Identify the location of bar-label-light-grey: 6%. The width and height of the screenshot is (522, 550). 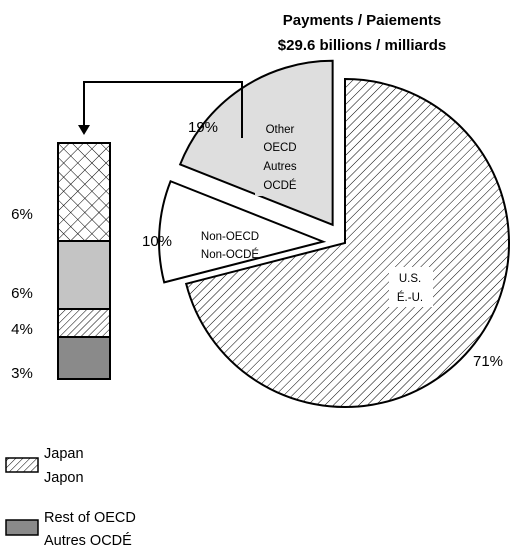
(22, 293).